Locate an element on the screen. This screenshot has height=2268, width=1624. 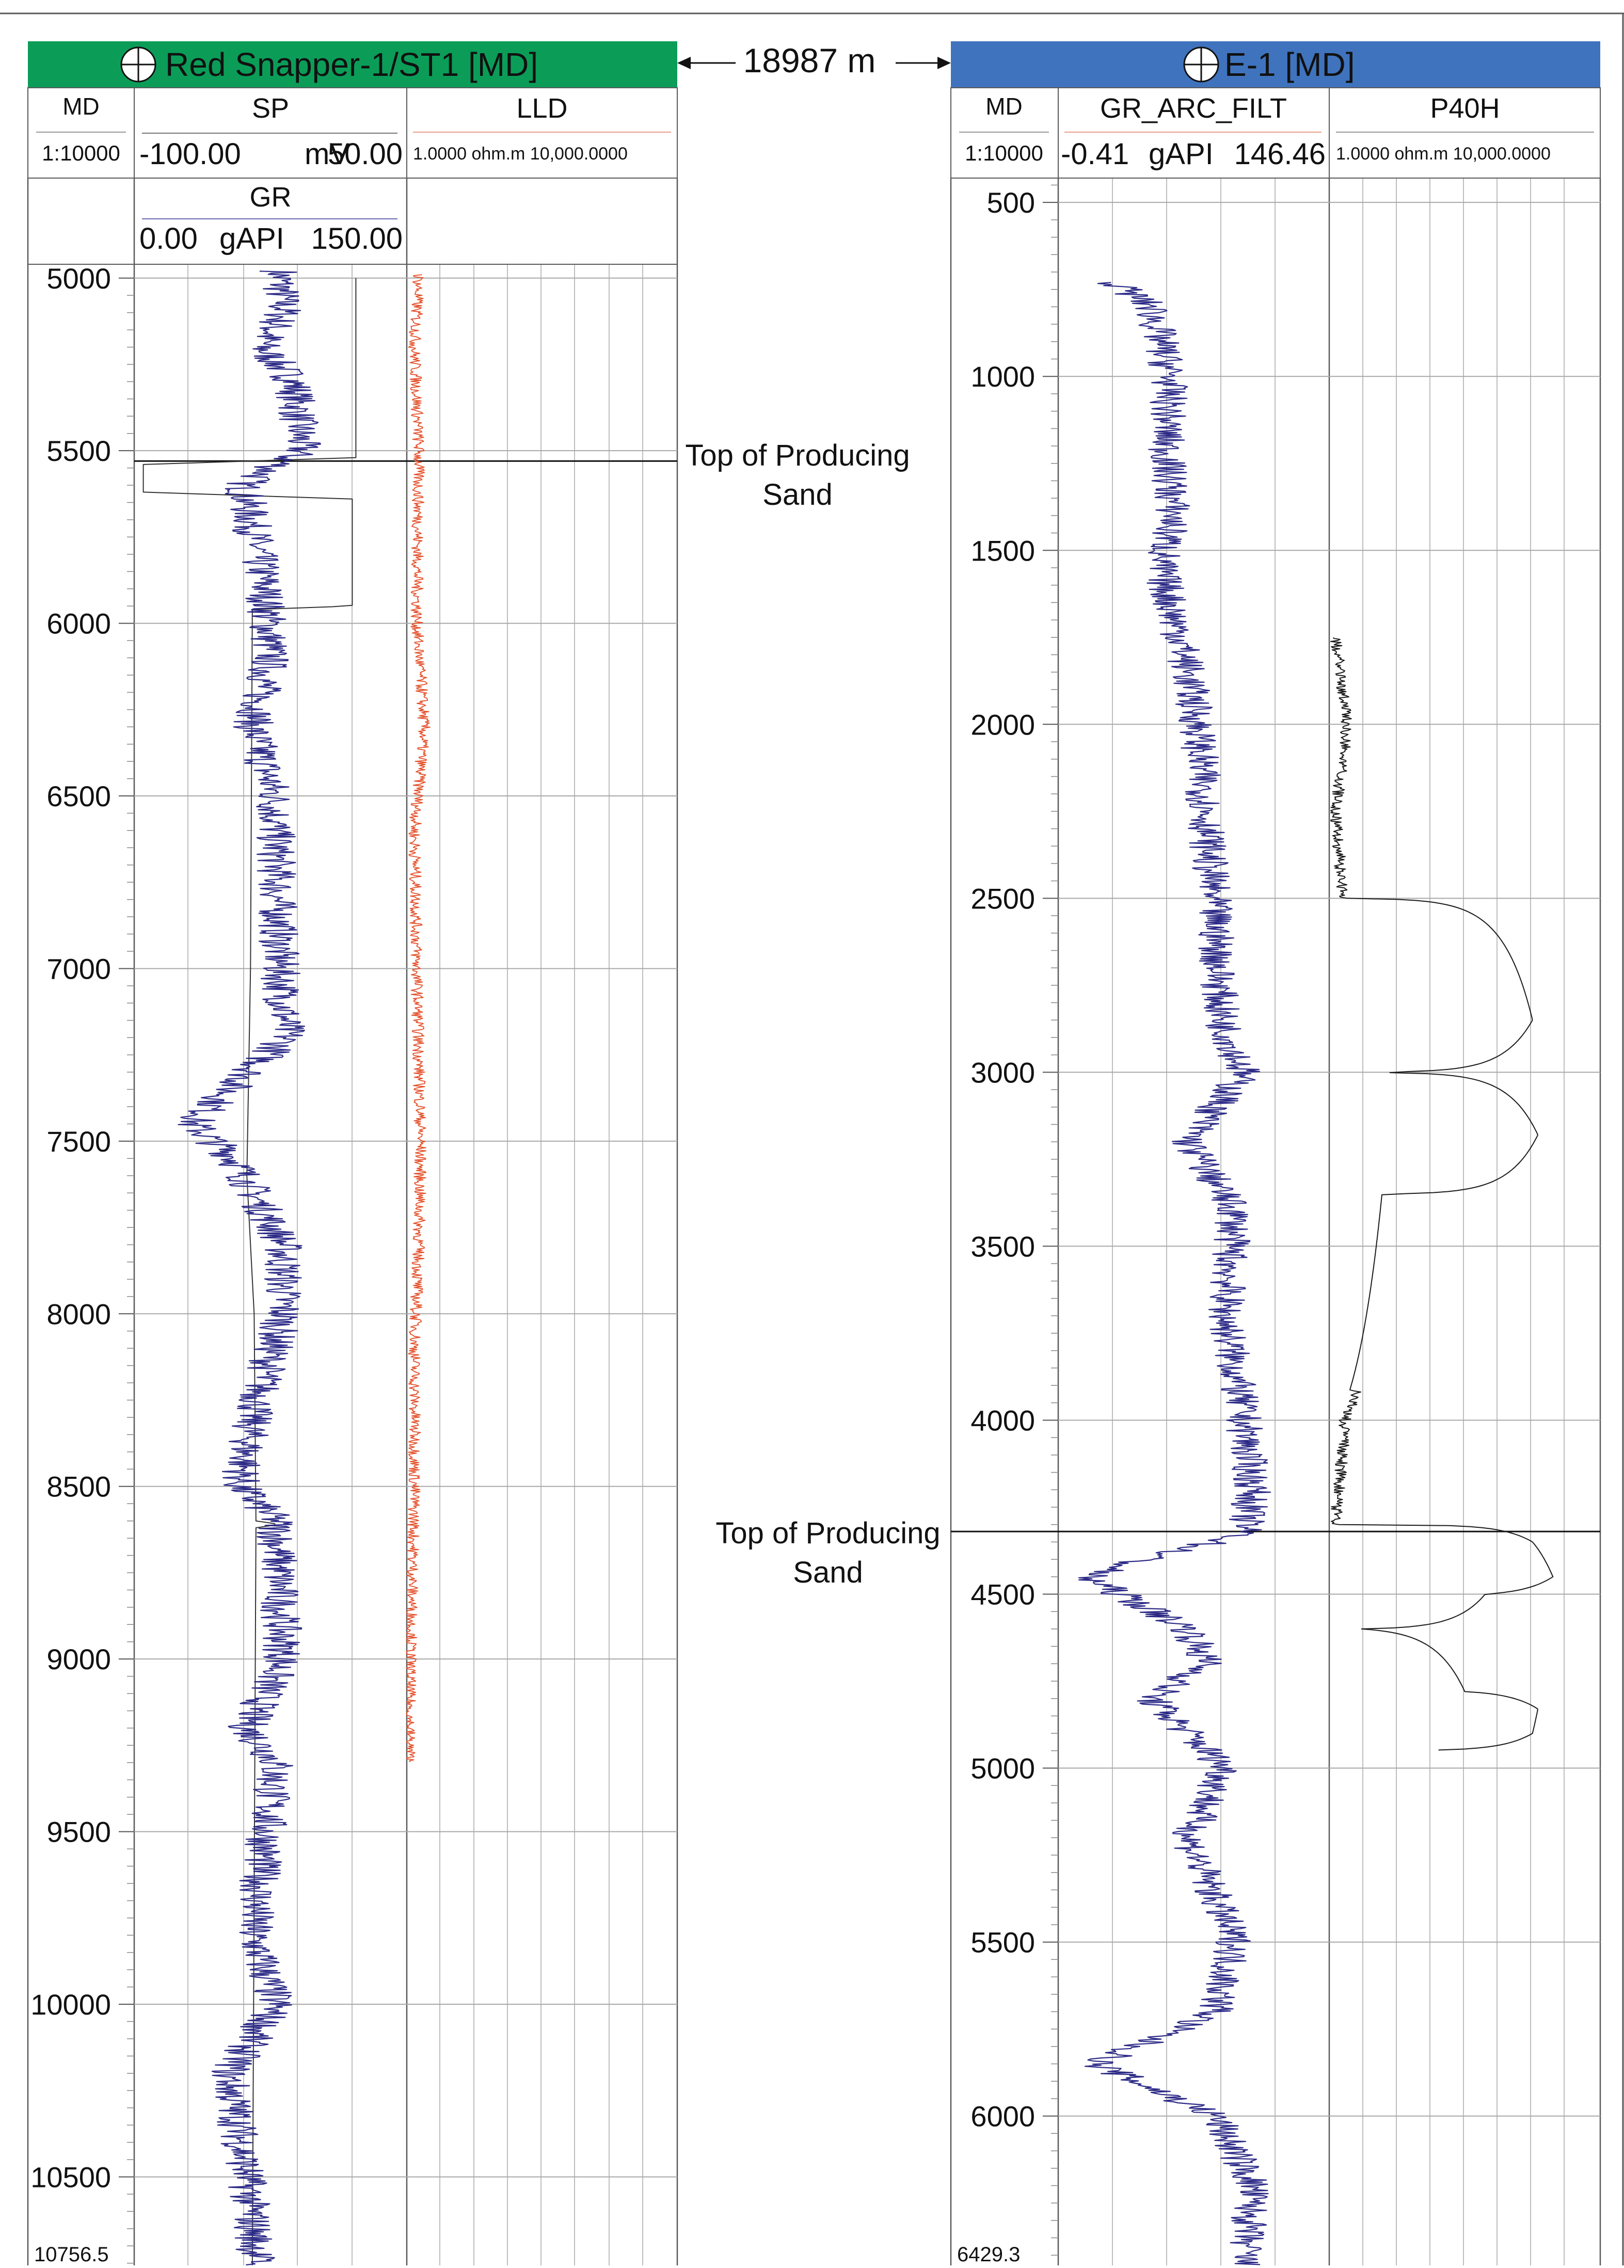
curve-sp is located at coordinates (250, 1271).